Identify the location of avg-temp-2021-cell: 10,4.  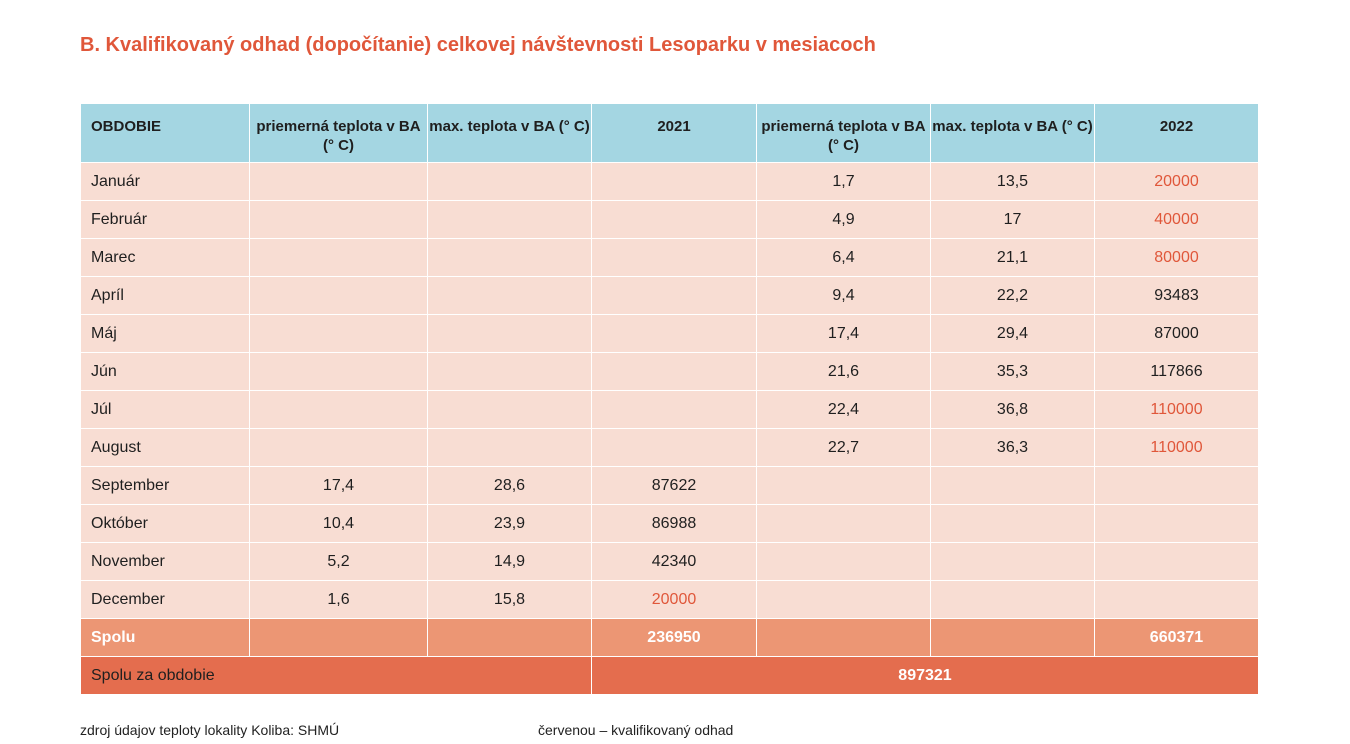
(338, 523).